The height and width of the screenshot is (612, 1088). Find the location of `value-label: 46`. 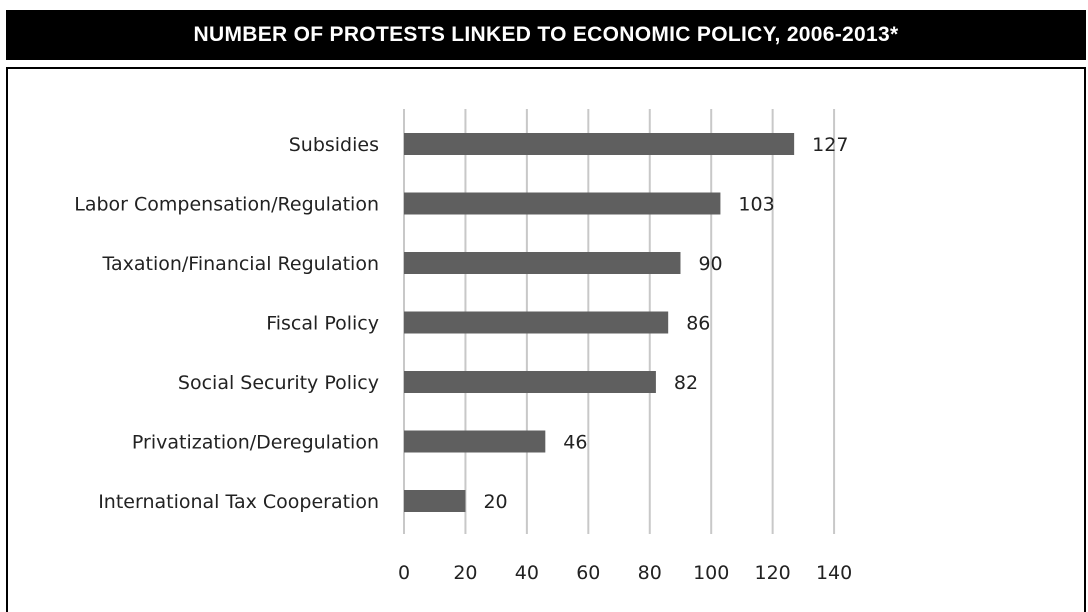

value-label: 46 is located at coordinates (575, 443).